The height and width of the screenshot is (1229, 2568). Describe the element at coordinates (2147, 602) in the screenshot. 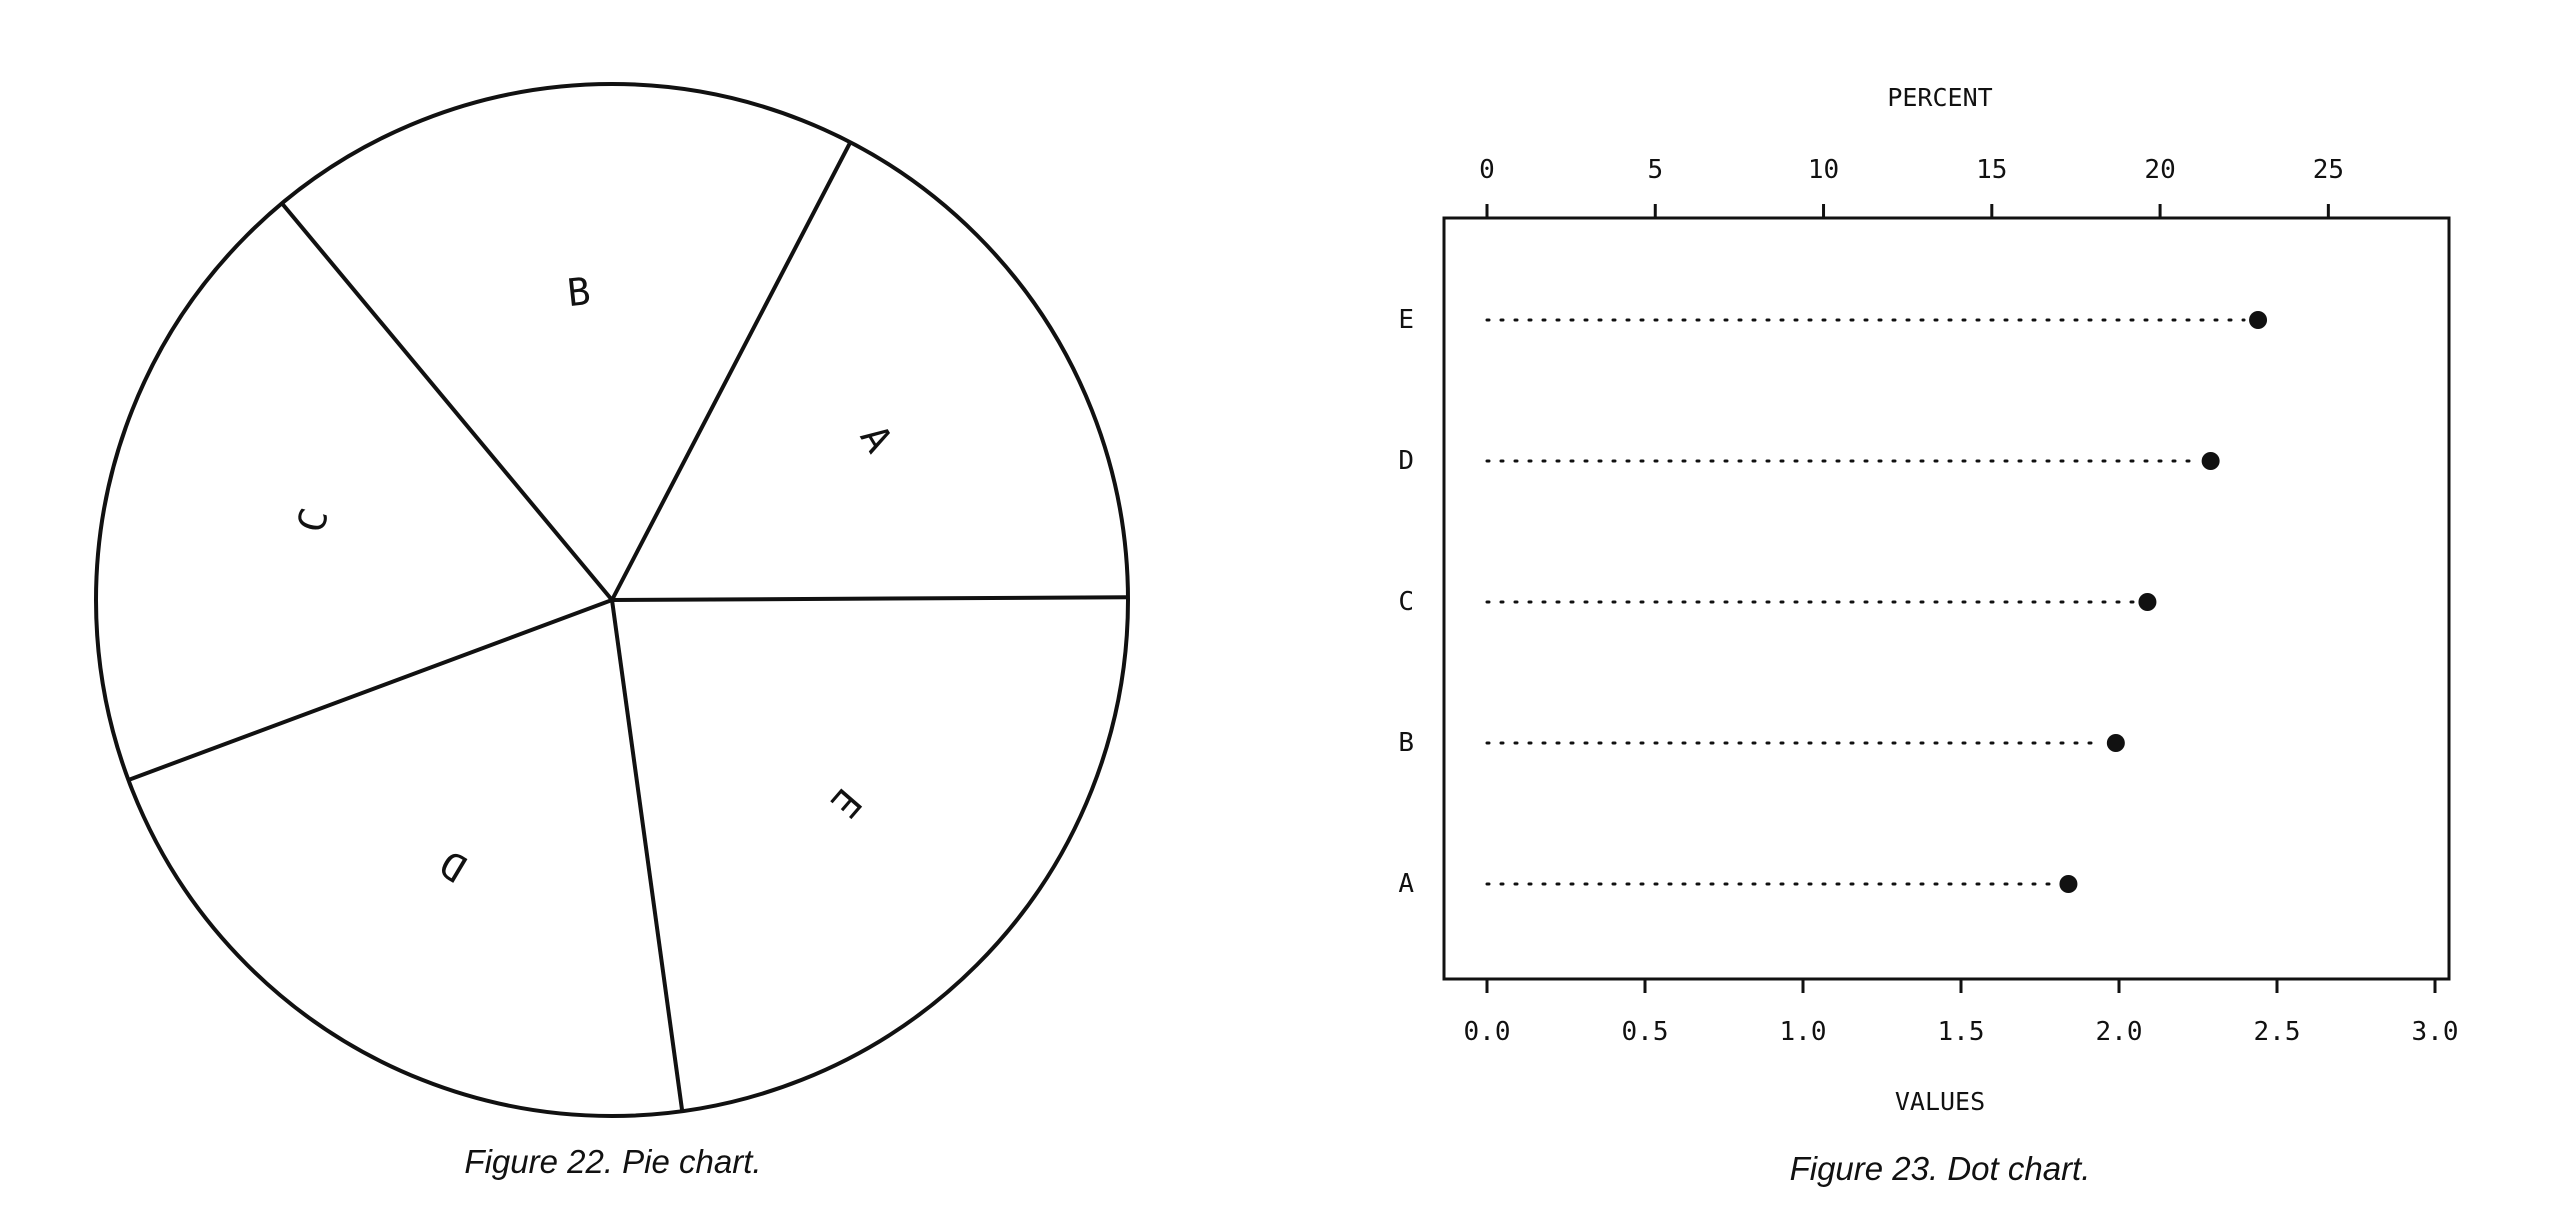

I see `data-point-c` at that location.